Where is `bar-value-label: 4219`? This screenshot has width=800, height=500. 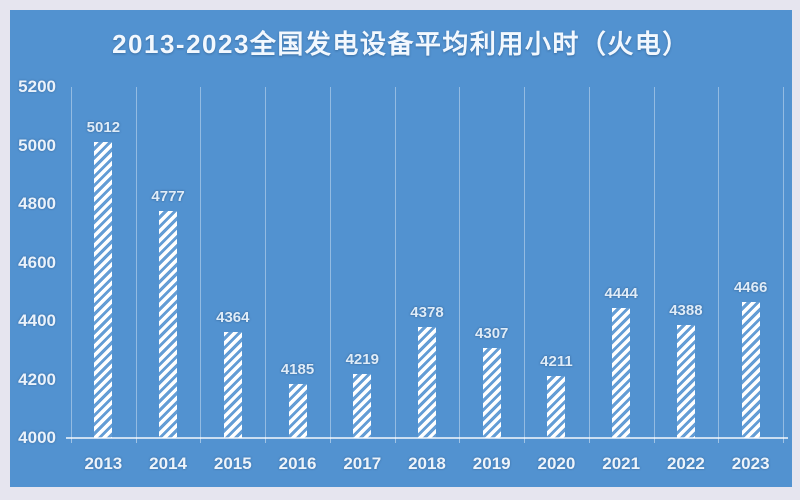 bar-value-label: 4219 is located at coordinates (362, 359).